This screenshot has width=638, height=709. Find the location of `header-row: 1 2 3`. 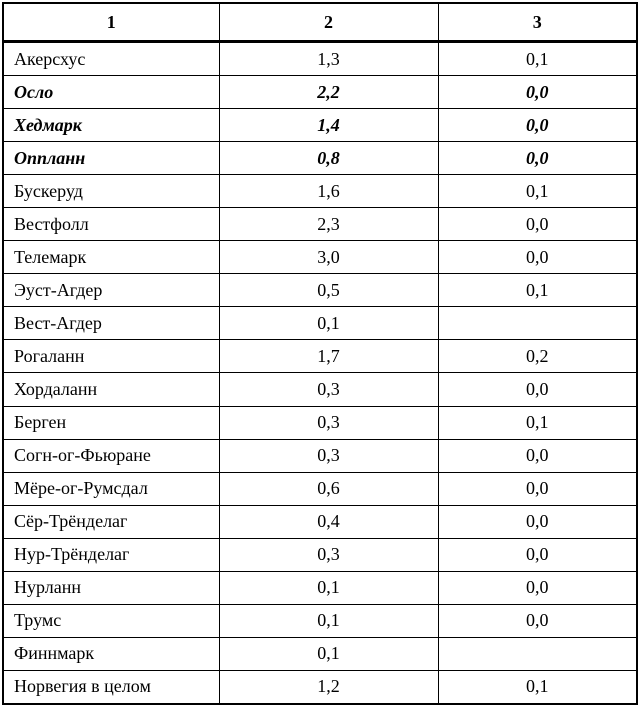

header-row: 1 2 3 is located at coordinates (320, 22).